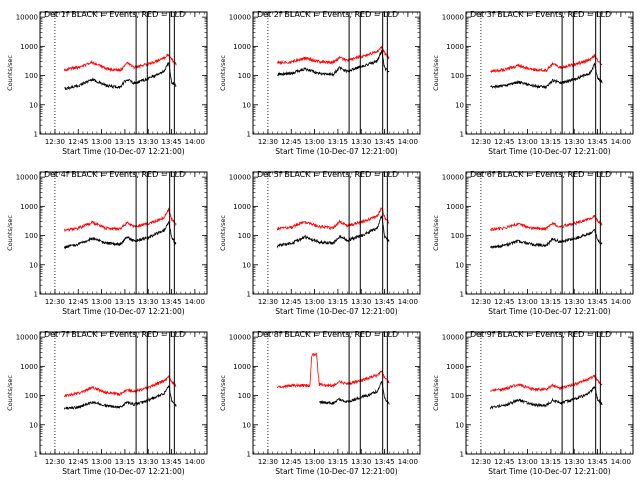 The width and height of the screenshot is (640, 480). I want to click on panel-title: Det 5f BLACK = Events, RED = LLD, so click(327, 174).